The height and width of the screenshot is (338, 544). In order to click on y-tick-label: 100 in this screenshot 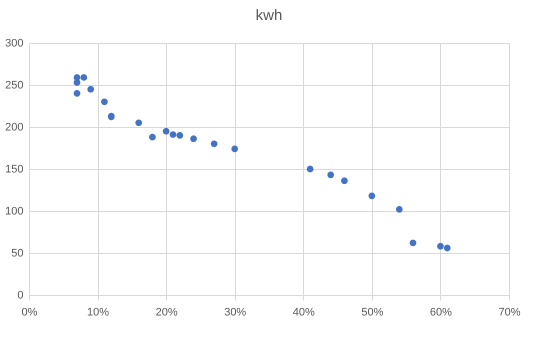, I will do `click(14, 212)`.